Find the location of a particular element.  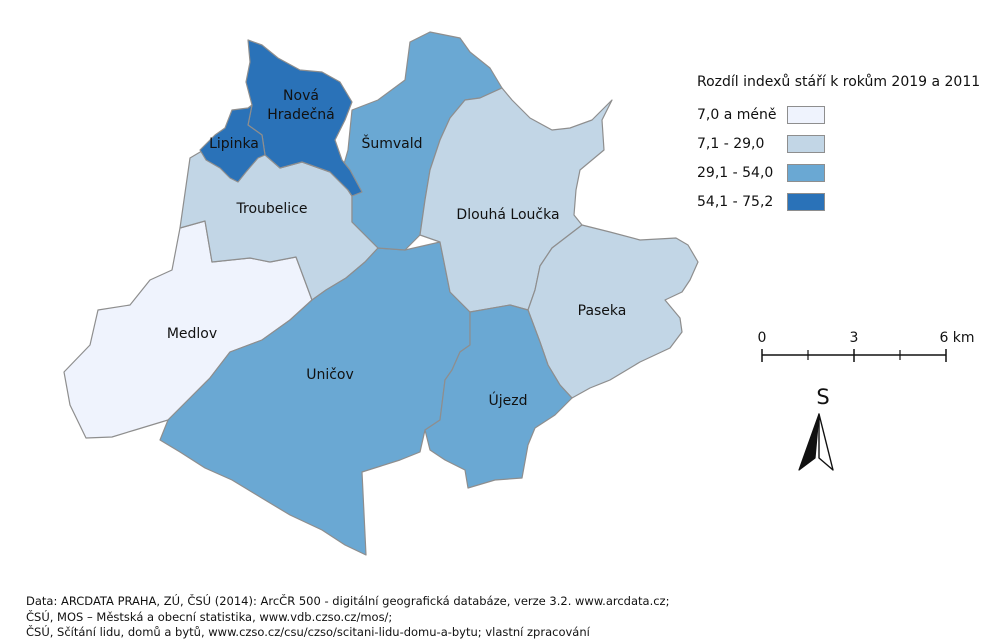

region-ujezd is located at coordinates (498, 396).